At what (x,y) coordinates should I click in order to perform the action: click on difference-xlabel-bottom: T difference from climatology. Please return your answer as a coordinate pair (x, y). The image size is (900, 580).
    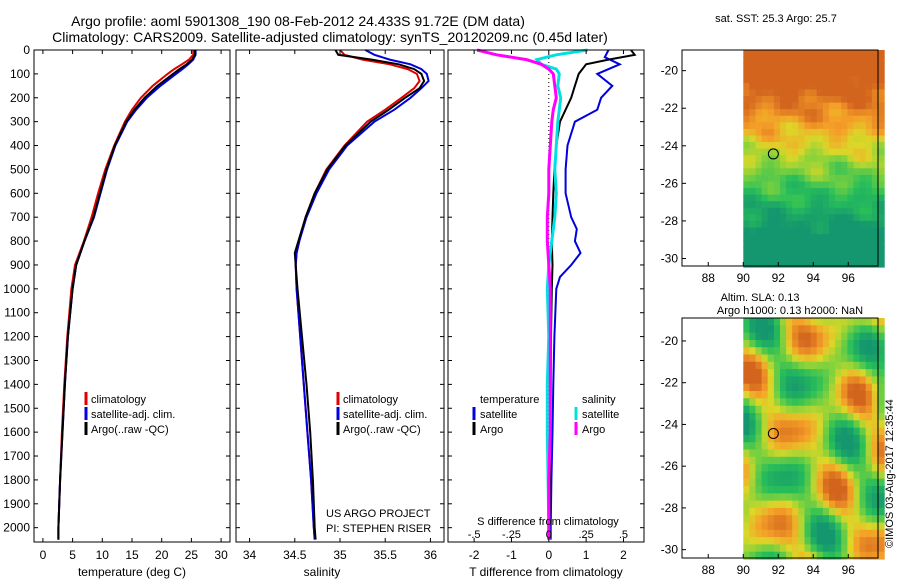
    Looking at the image, I should click on (546, 572).